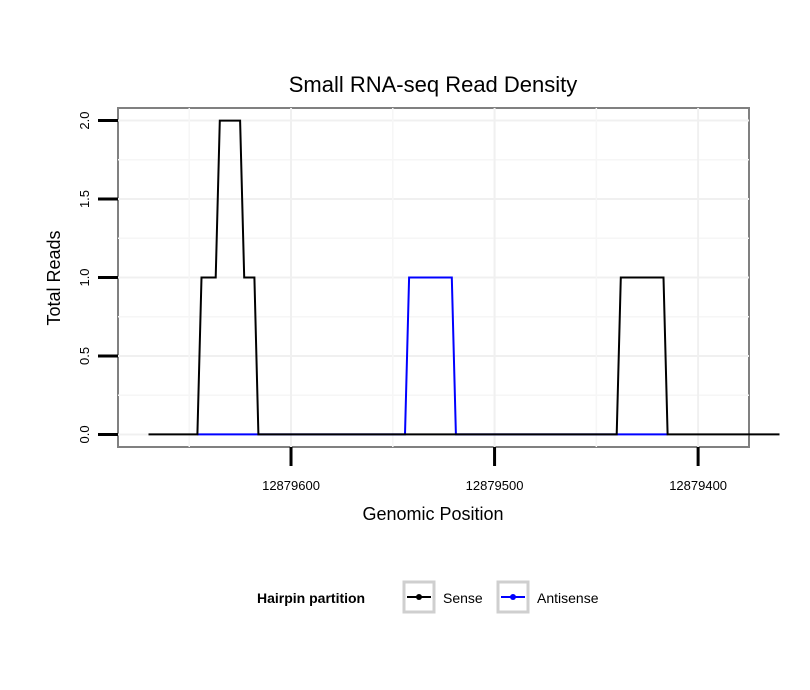 This screenshot has height=690, width=810. Describe the element at coordinates (311, 598) in the screenshot. I see `legend-title: Hairpin partition` at that location.